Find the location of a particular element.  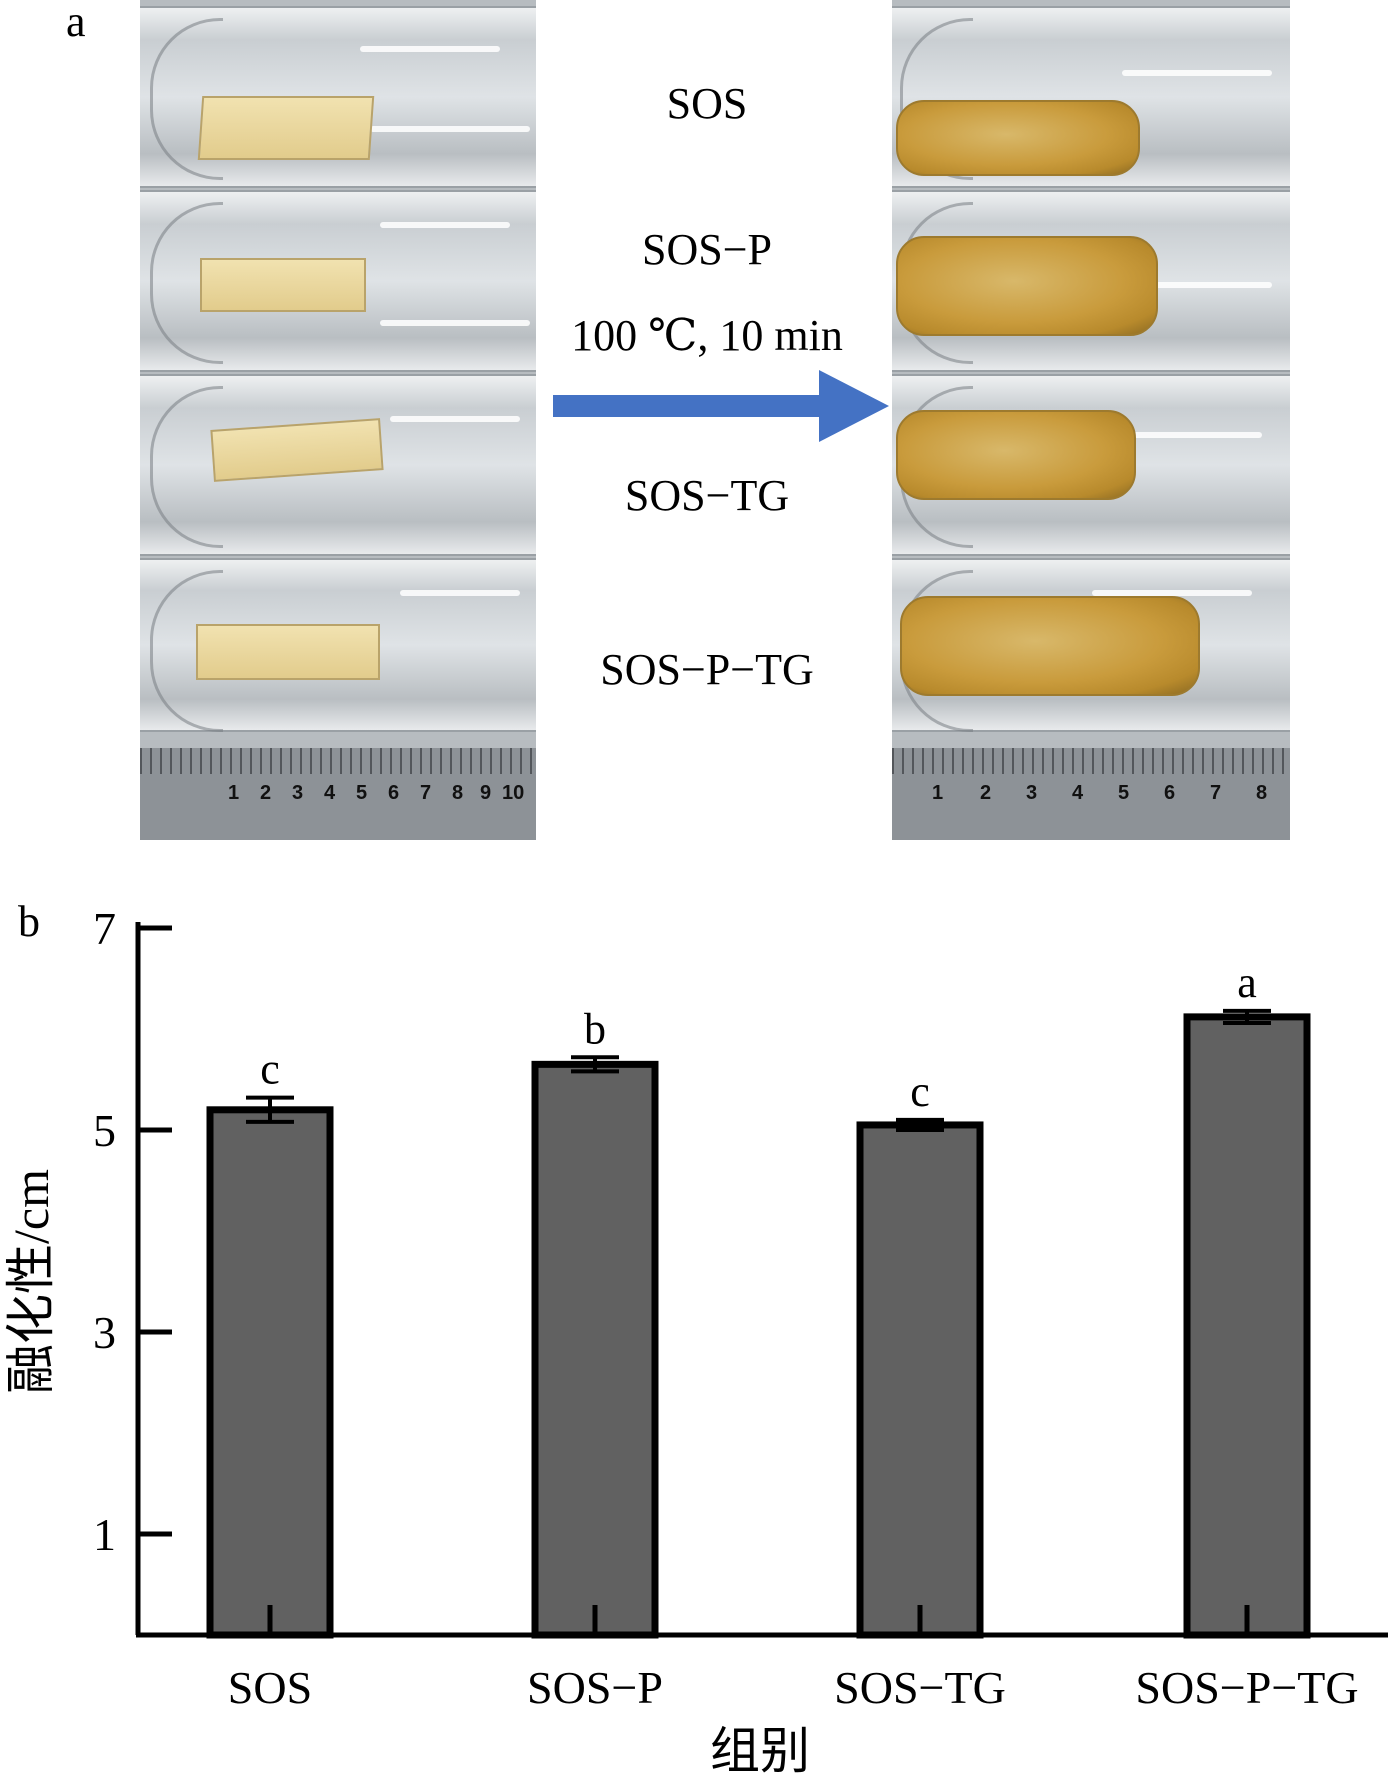

x-tick-label: SOS is located at coordinates (270, 1687).